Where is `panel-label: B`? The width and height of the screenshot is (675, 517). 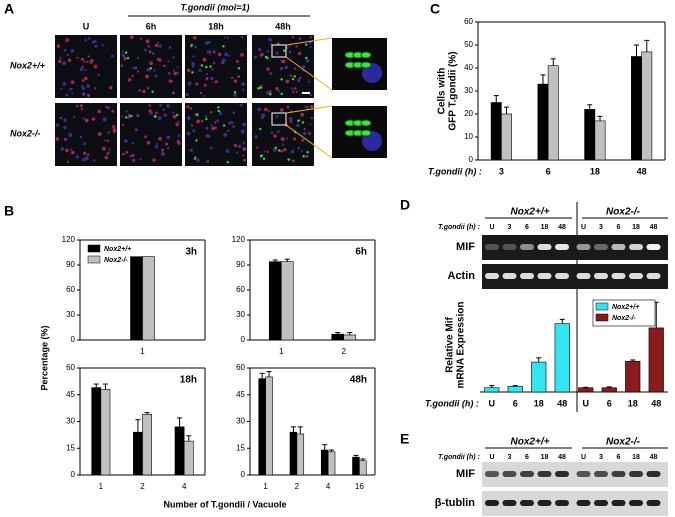
panel-label: B is located at coordinates (9, 211).